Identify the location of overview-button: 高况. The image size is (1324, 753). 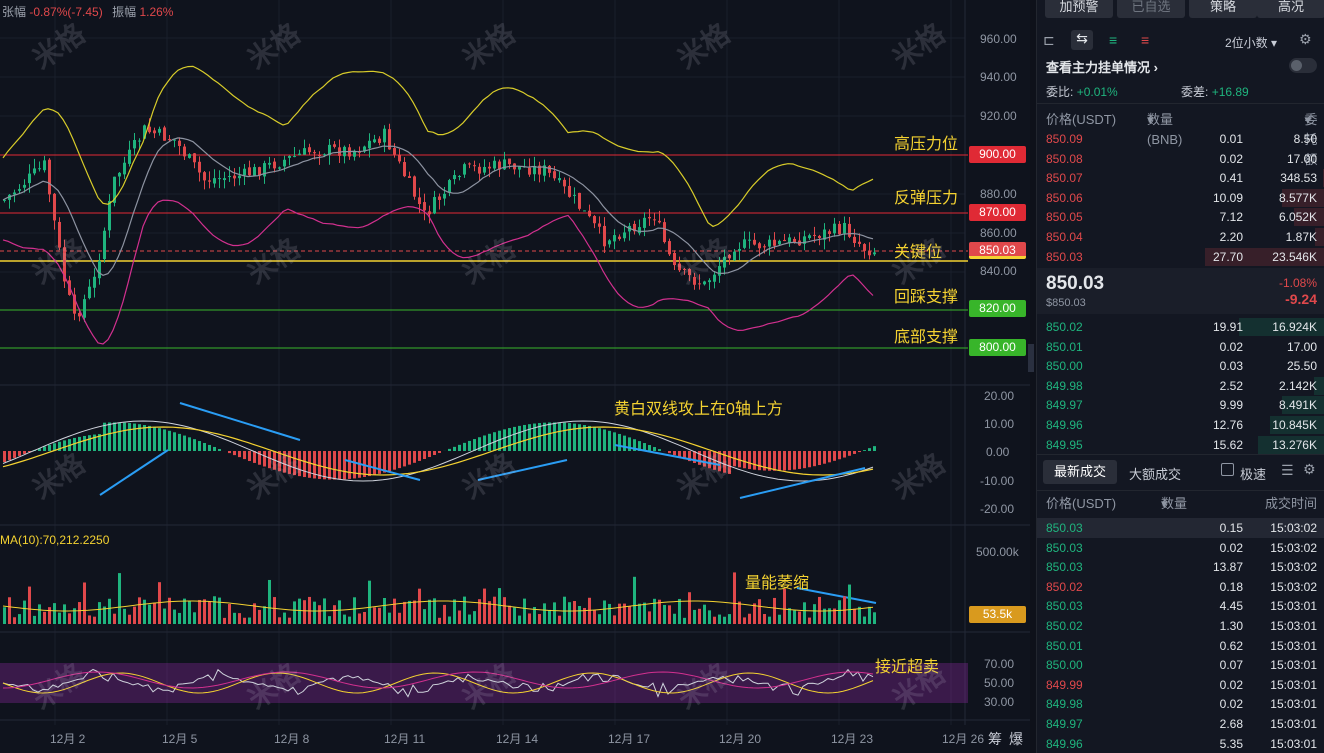
(1290, 9).